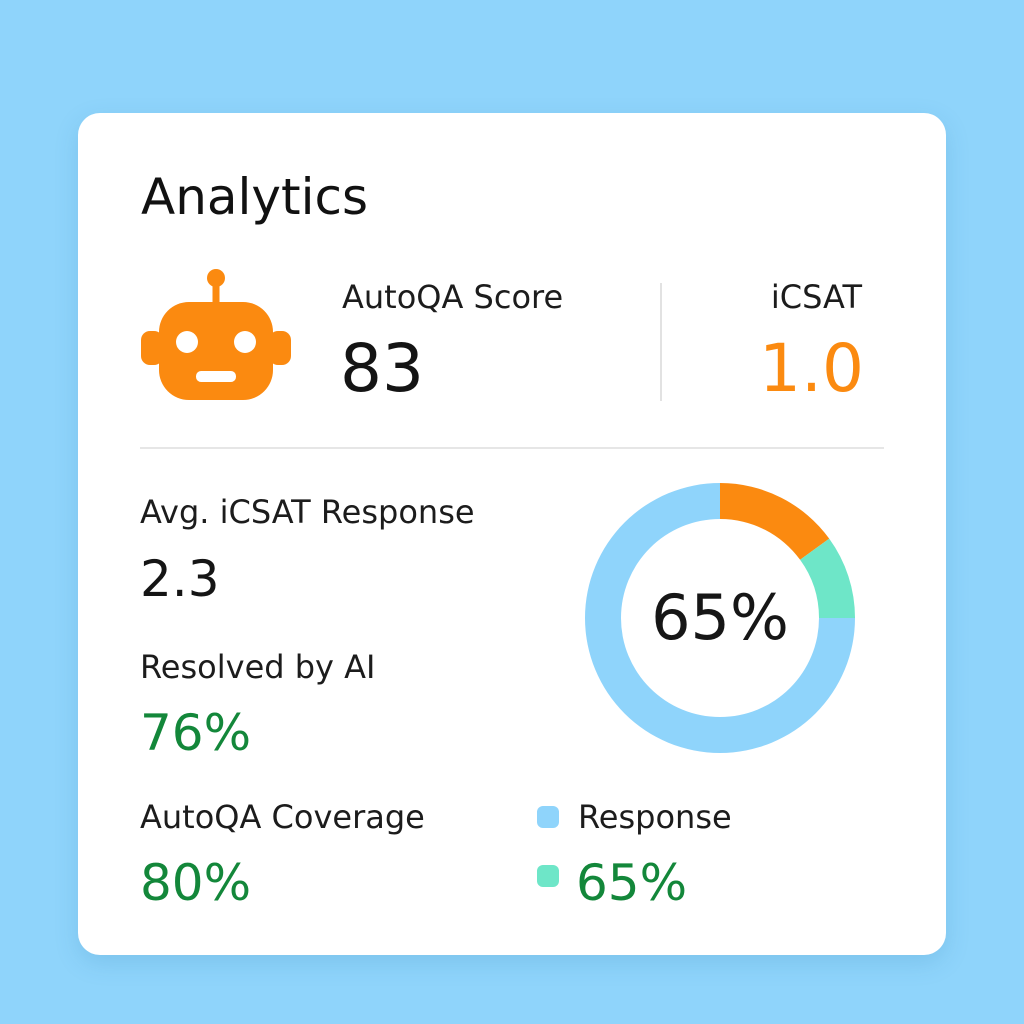  What do you see at coordinates (282, 817) in the screenshot?
I see `autoqa-coverage-label: AutoQA Coverage` at bounding box center [282, 817].